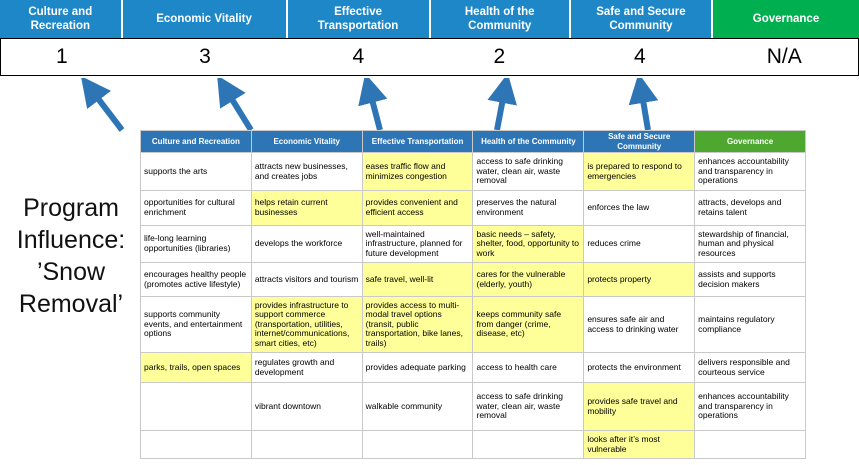 Image resolution: width=859 pixels, height=465 pixels. I want to click on matrix-cell-r6-c2: regulates growth and development, so click(306, 367).